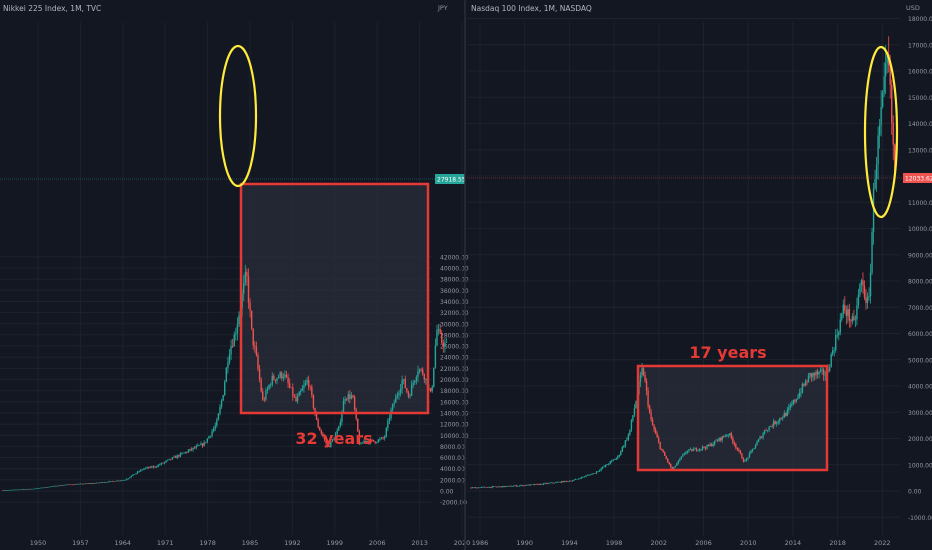 The height and width of the screenshot is (550, 932). I want to click on y-tick-label: 1000.00, so click(920, 465).